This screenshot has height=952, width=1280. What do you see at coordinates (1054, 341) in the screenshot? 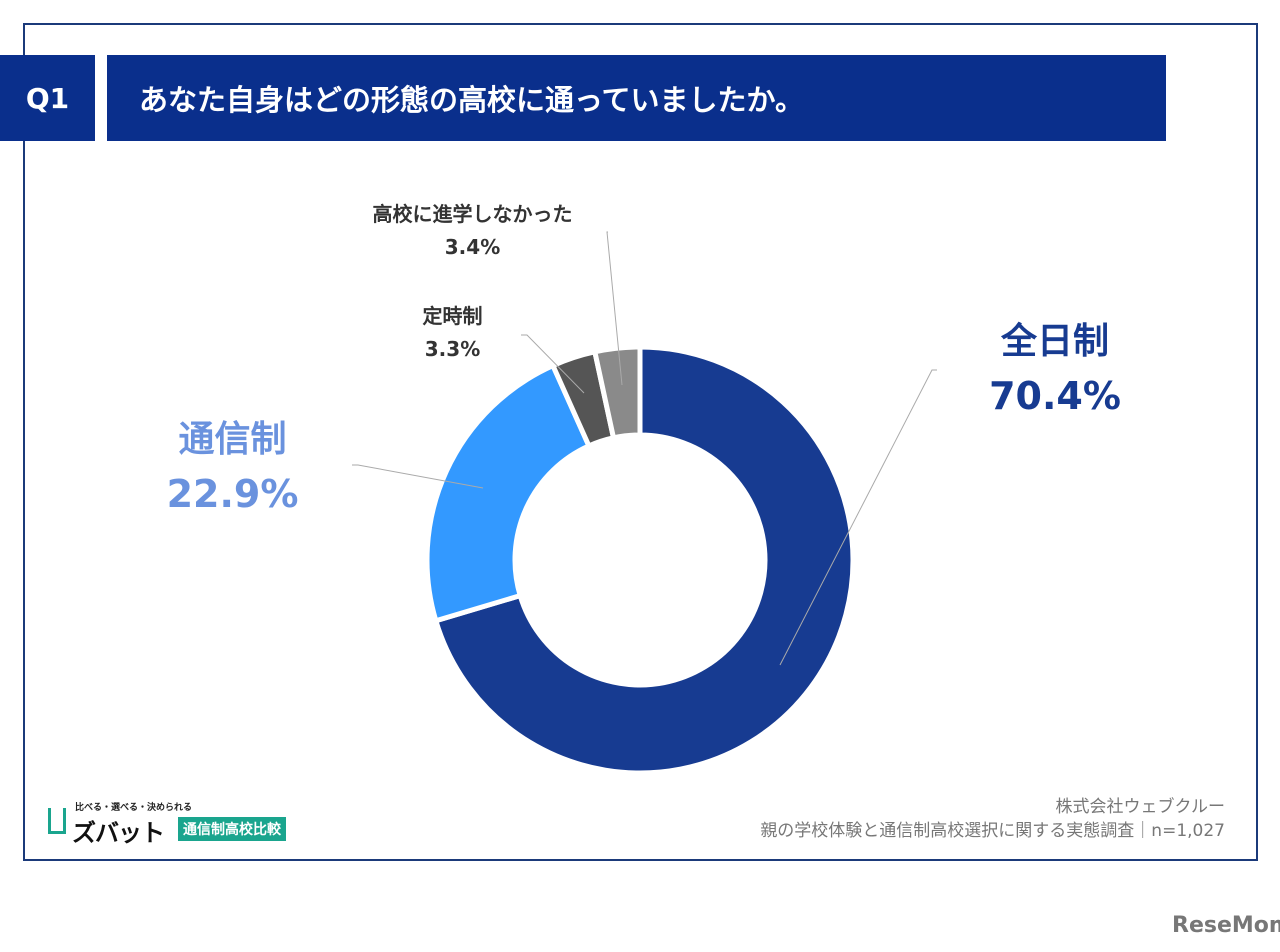
I see `category-label: 全日制` at bounding box center [1054, 341].